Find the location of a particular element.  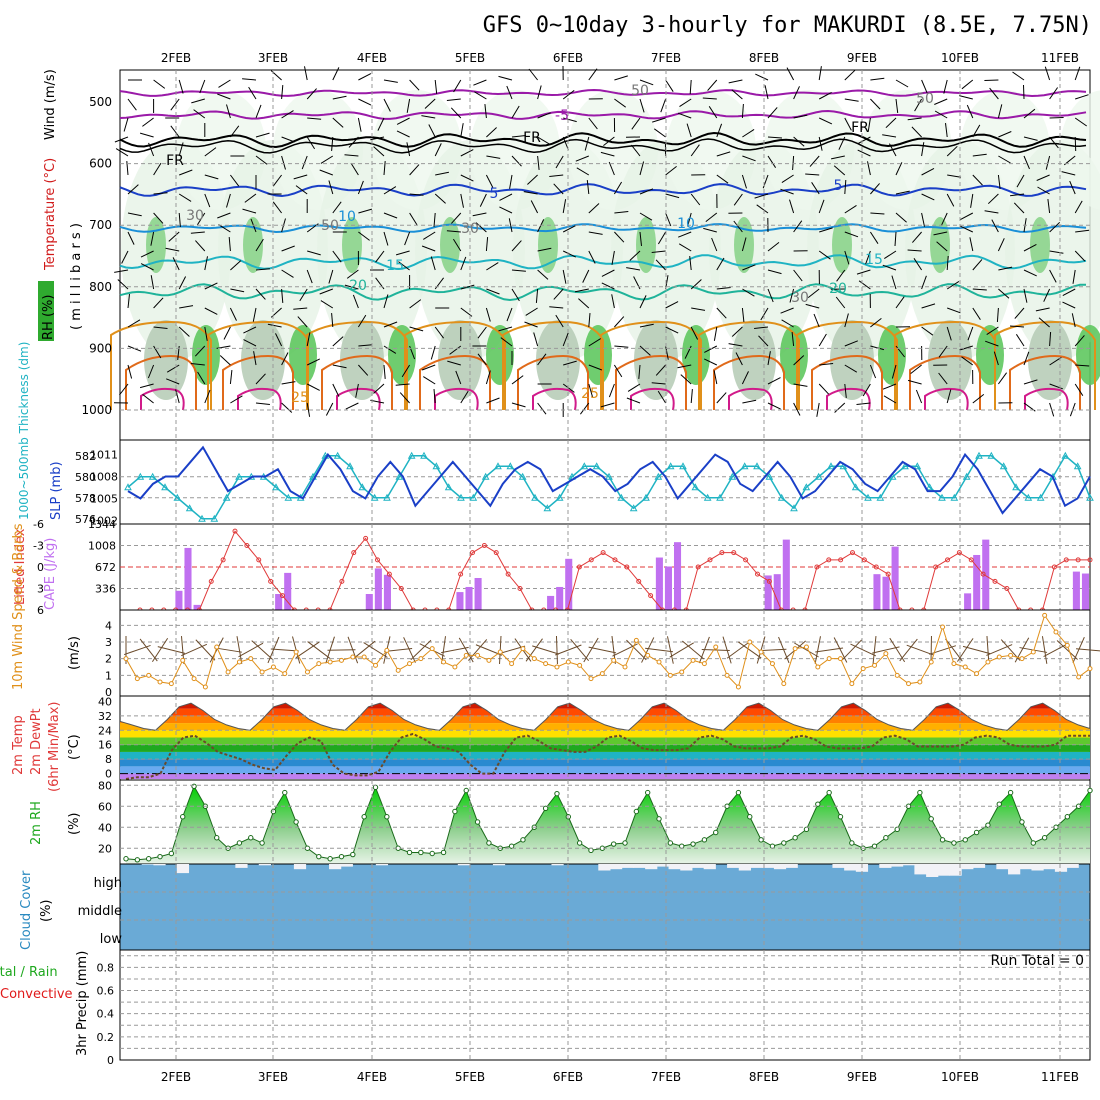

cloud-level-high: high is located at coordinates (108, 883).